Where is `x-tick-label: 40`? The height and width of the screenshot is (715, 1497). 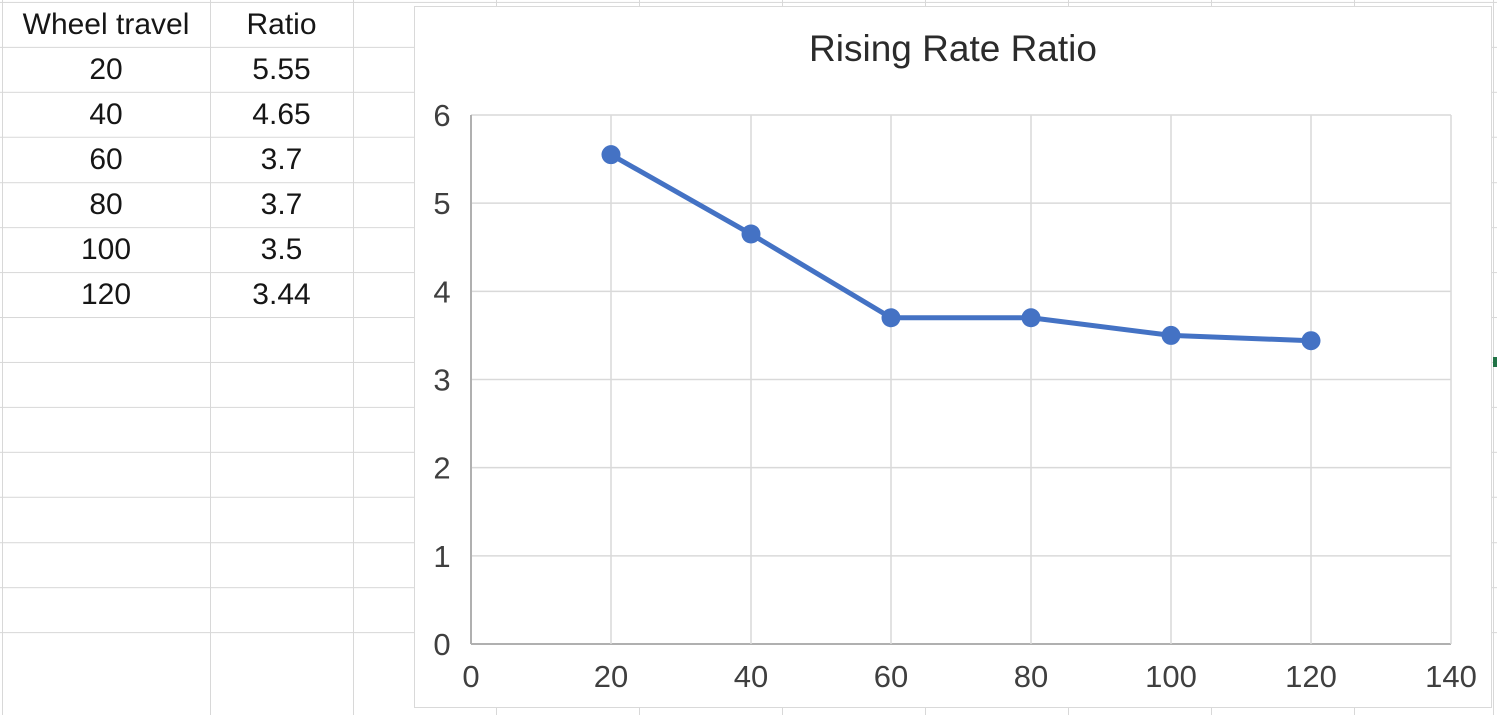
x-tick-label: 40 is located at coordinates (751, 676).